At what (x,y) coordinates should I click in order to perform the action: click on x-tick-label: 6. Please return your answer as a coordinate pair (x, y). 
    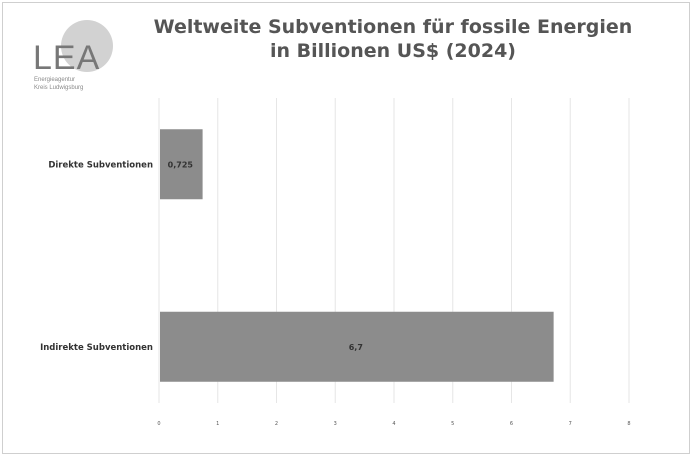
    Looking at the image, I should click on (511, 424).